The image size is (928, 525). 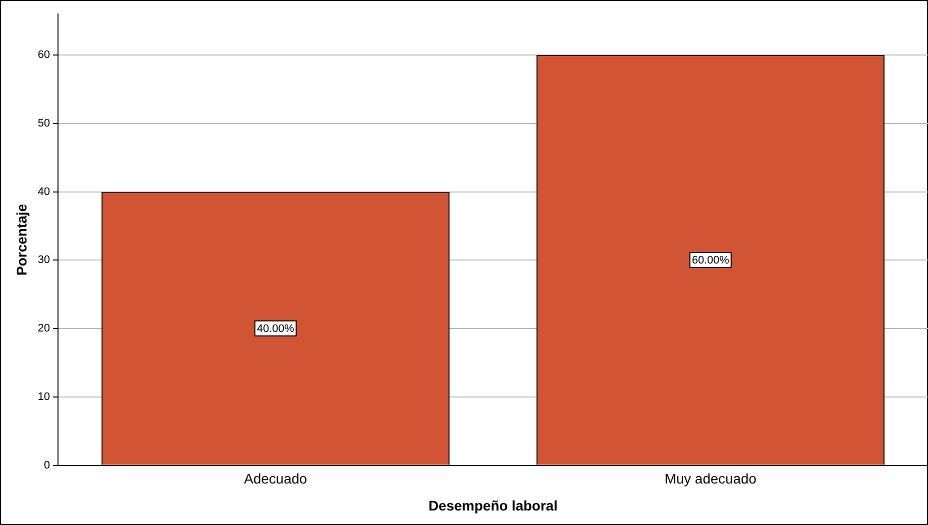 What do you see at coordinates (47, 465) in the screenshot?
I see `y-tick-label: 0` at bounding box center [47, 465].